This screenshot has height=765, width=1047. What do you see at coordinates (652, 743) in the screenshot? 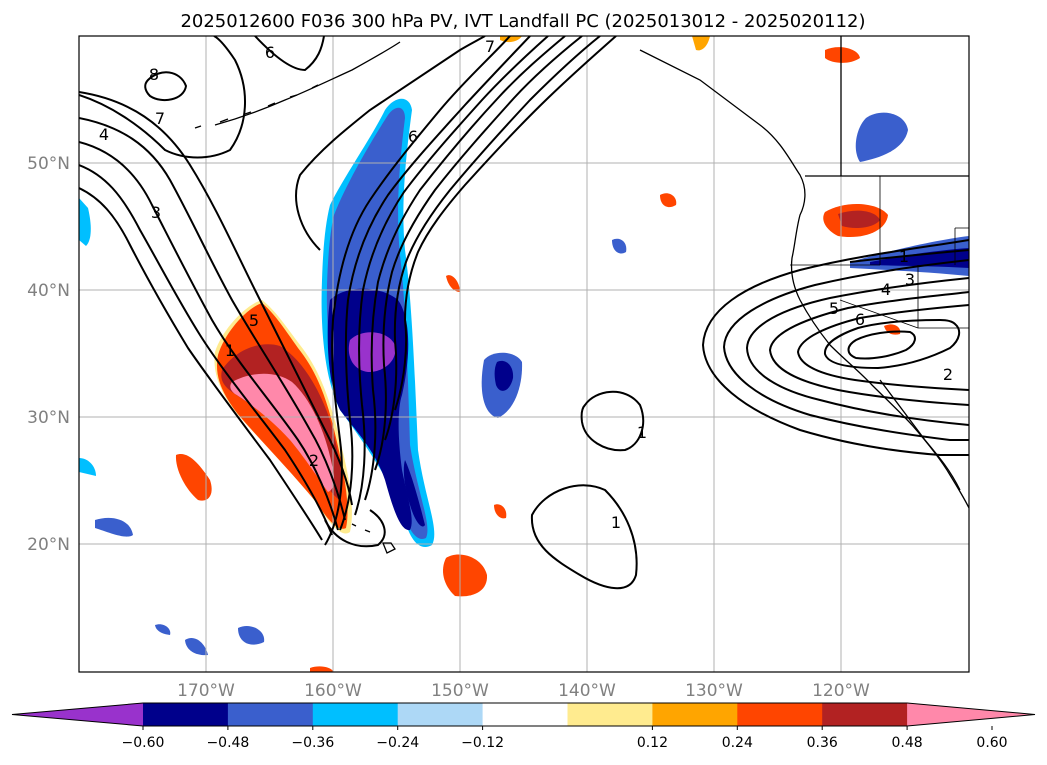
I see `colorbar-label: 0.12` at bounding box center [652, 743].